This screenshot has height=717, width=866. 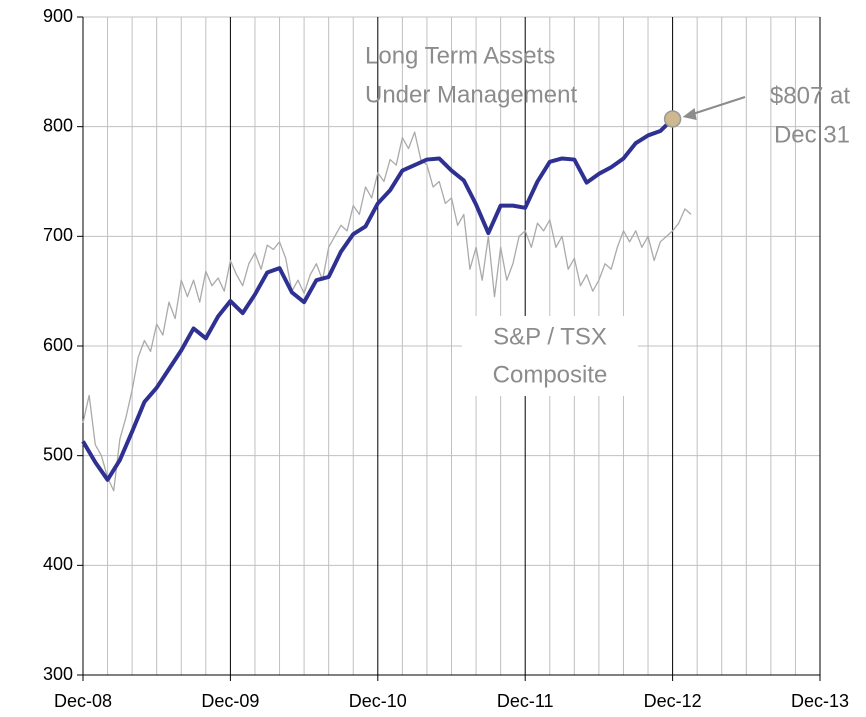 I want to click on end-point, so click(x=672, y=119).